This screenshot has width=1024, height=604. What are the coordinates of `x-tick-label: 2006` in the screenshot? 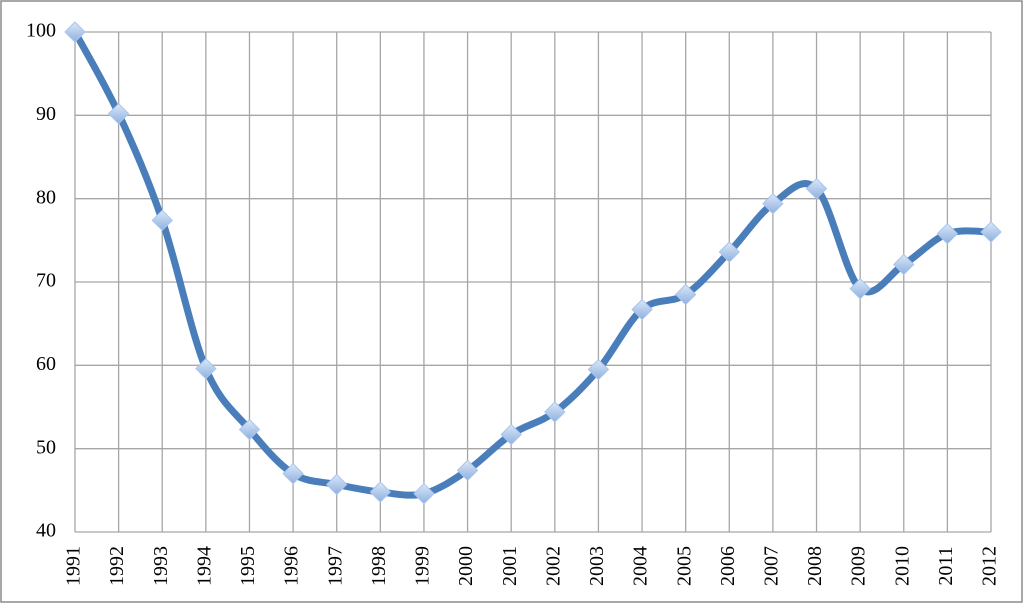 It's located at (728, 566).